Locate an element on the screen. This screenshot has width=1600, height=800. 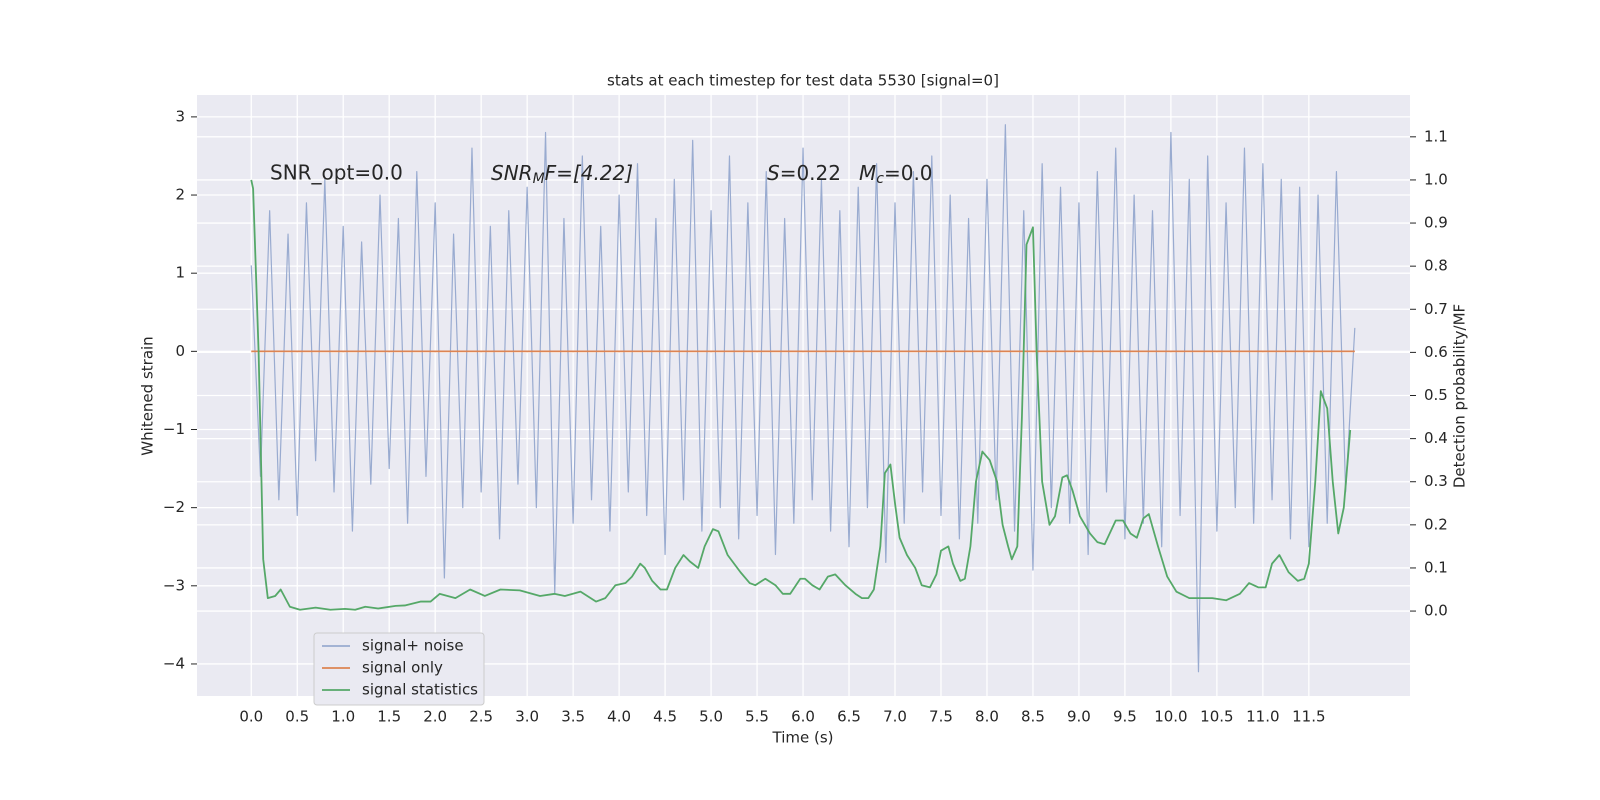
x-tick-label: 0.5 is located at coordinates (297, 717).